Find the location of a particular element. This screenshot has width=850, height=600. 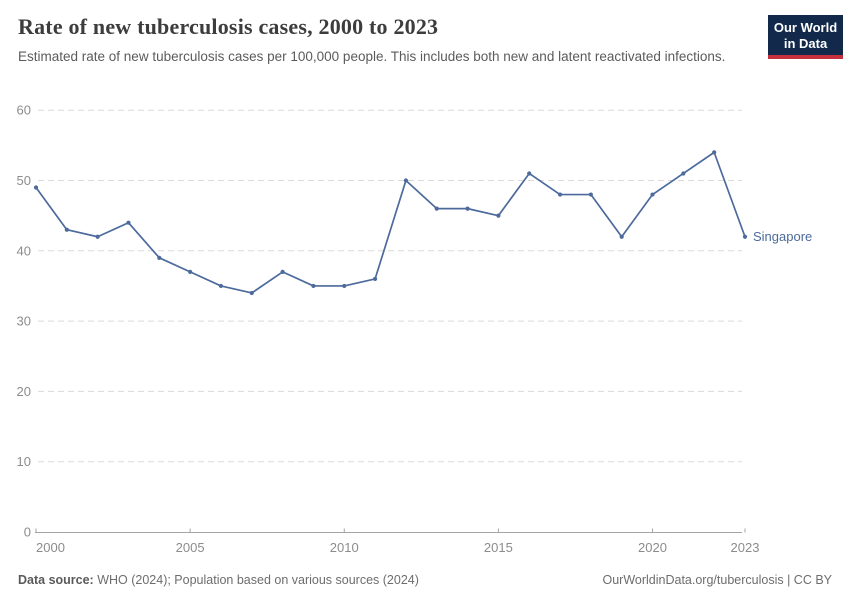

x-tick-label: 2010 is located at coordinates (344, 547).